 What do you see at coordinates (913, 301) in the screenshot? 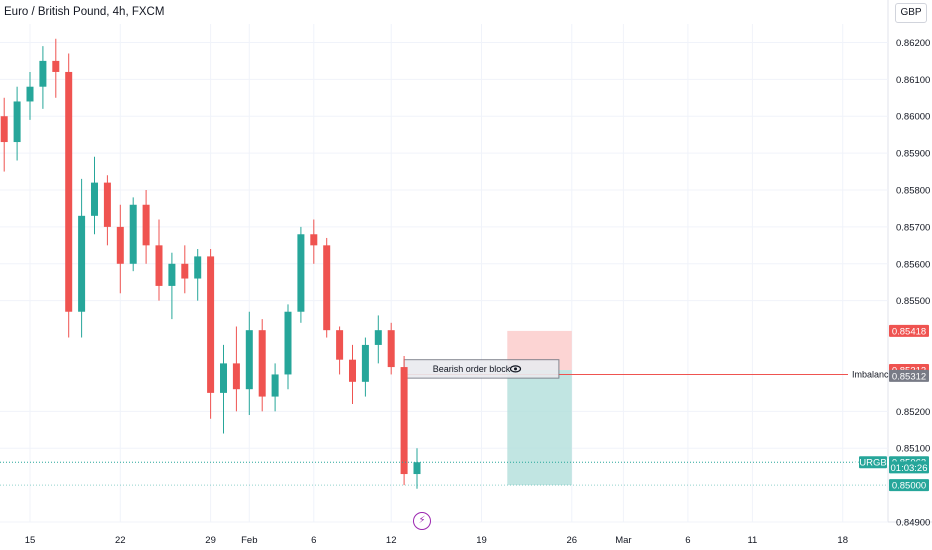
I see `y-tick-label: 0.85500` at bounding box center [913, 301].